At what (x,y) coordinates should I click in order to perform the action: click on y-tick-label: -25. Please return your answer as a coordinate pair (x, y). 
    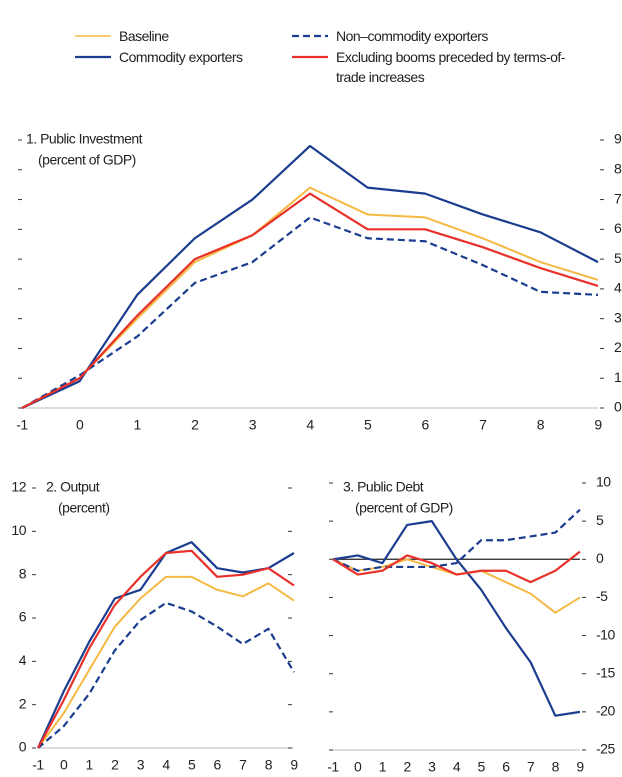
    Looking at the image, I should click on (605, 749).